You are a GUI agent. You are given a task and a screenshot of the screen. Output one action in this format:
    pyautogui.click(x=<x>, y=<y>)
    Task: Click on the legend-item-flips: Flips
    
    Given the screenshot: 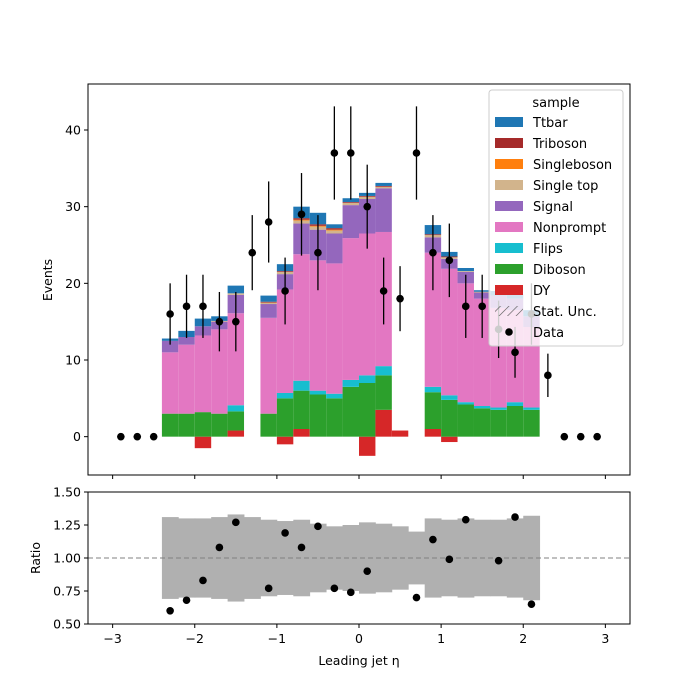 What is the action you would take?
    pyautogui.click(x=529, y=249)
    